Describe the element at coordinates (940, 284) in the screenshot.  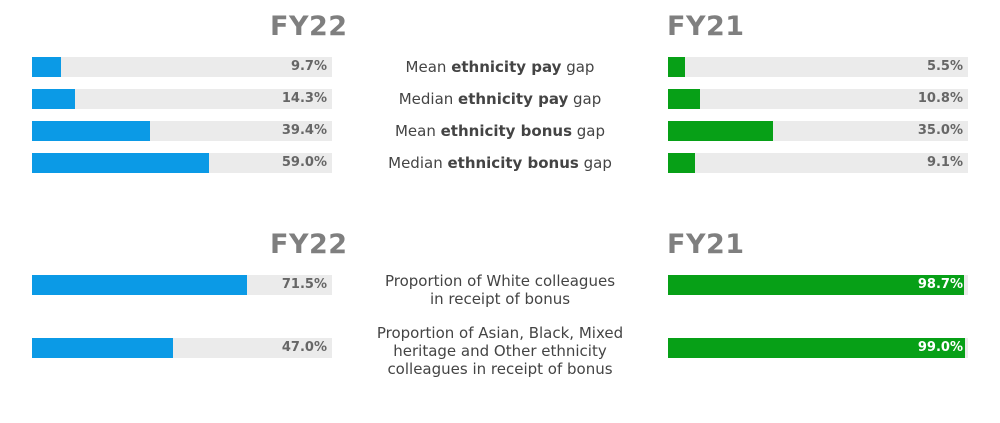
I see `bar-value-label: 98.7%` at that location.